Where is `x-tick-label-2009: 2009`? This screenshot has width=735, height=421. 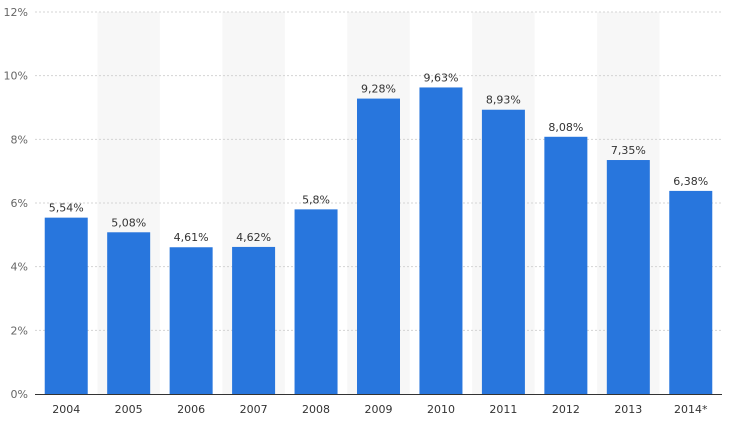
x-tick-label-2009: 2009 is located at coordinates (379, 409).